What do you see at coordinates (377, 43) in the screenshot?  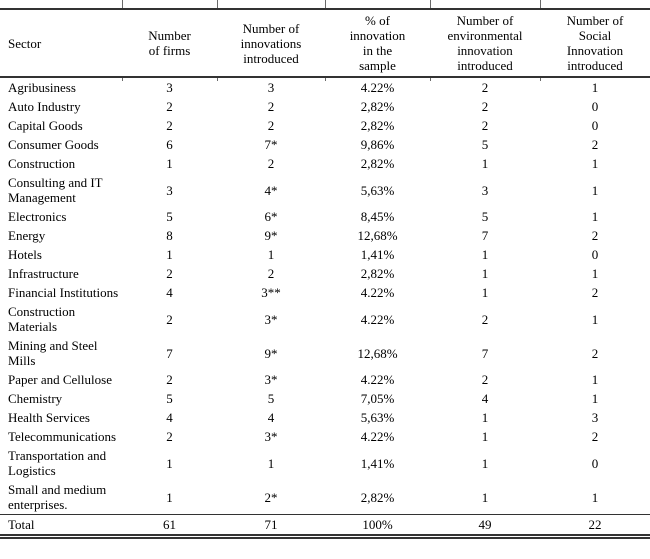 I see `column-header-pct-of-innovation: % of innovation in the sample` at bounding box center [377, 43].